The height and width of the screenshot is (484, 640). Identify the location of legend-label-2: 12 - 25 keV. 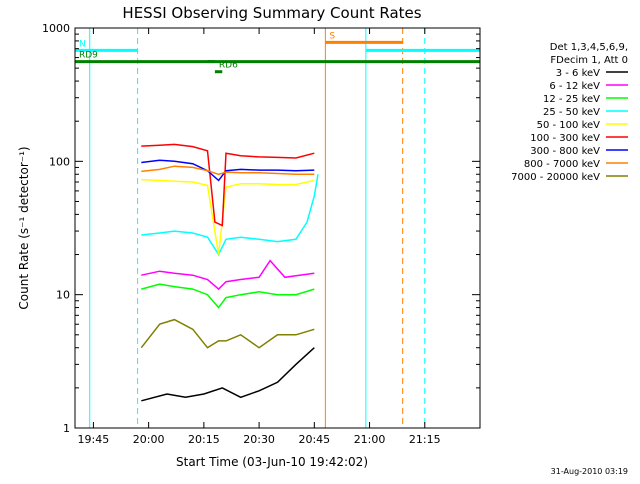
(571, 99).